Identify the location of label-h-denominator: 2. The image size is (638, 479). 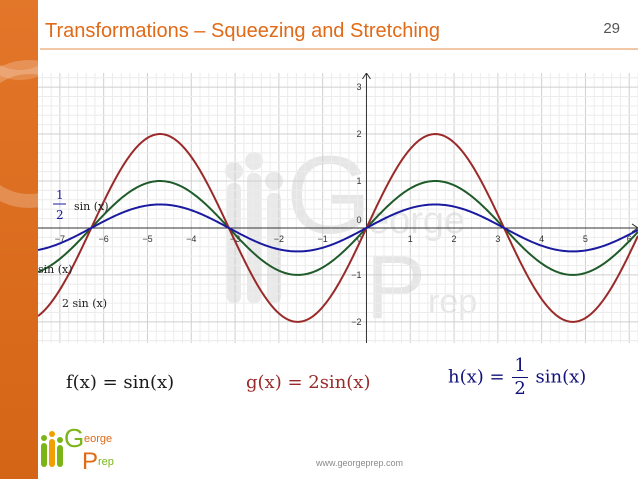
(60, 215).